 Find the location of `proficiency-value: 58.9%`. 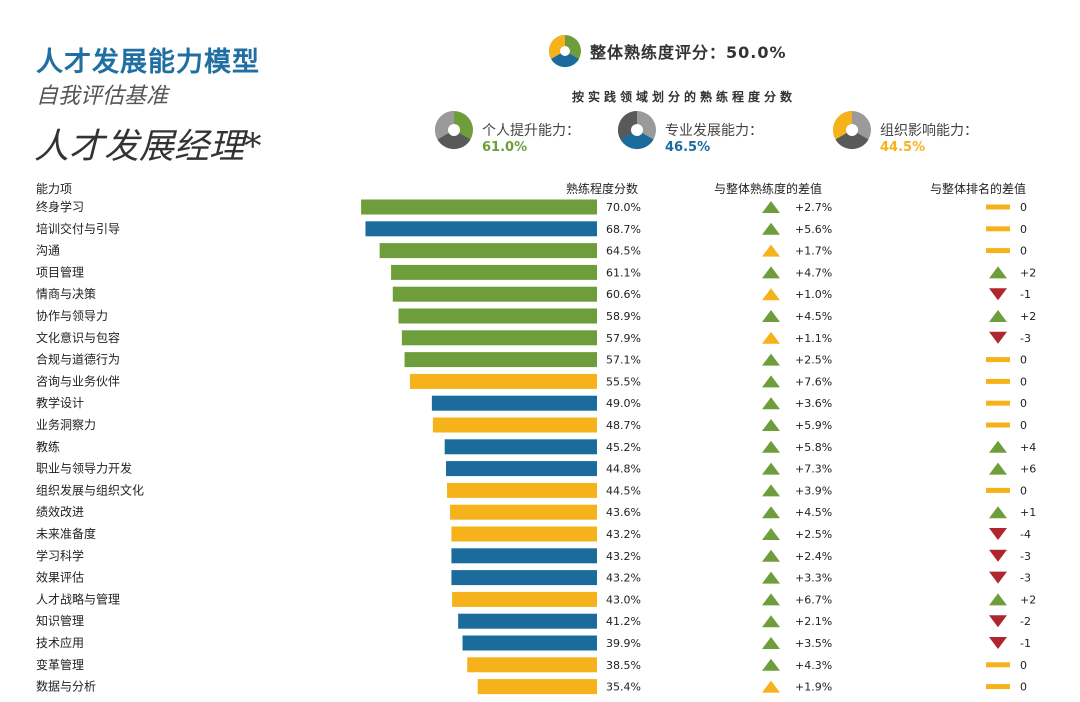

proficiency-value: 58.9% is located at coordinates (623, 316).